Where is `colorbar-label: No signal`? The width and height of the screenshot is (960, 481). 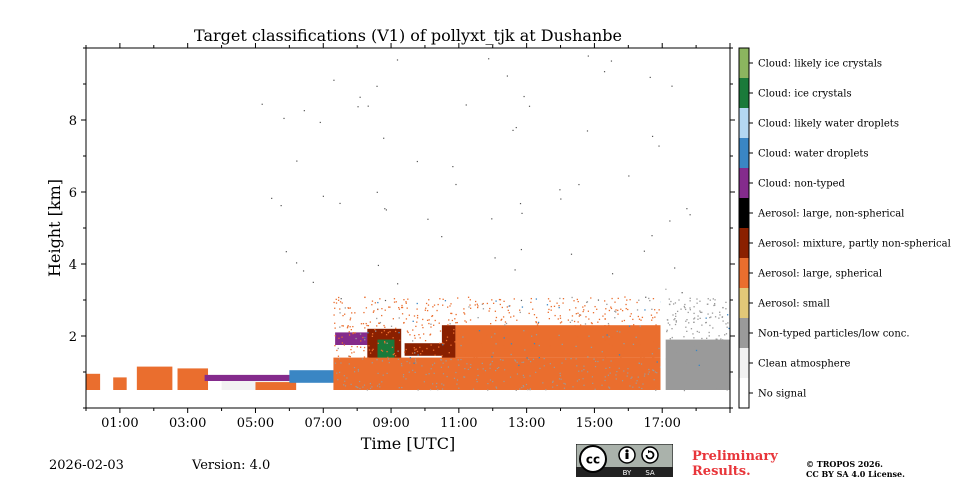
colorbar-label: No signal is located at coordinates (782, 394).